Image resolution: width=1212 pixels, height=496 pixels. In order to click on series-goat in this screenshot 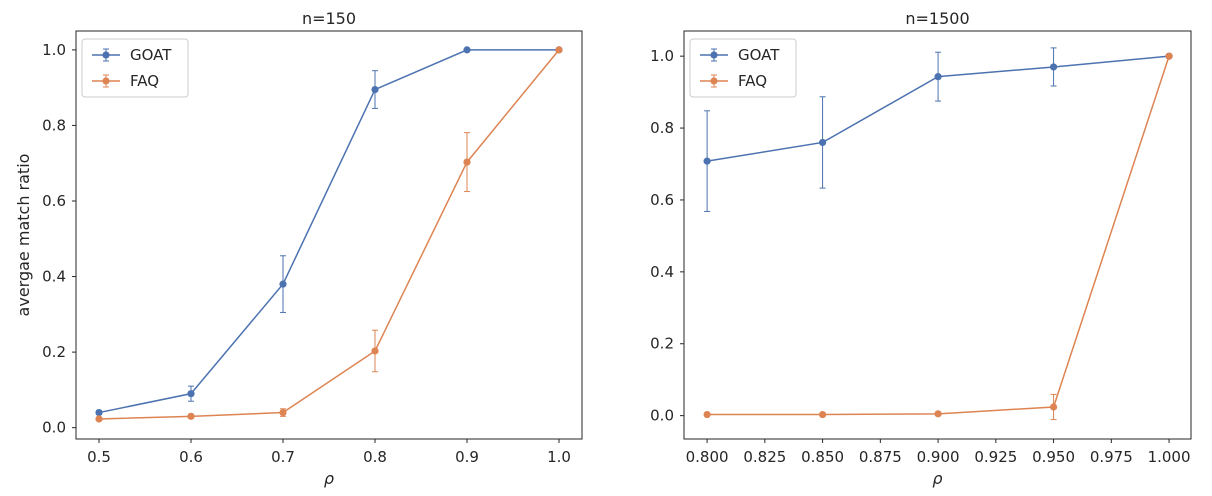, I will do `click(938, 129)`.